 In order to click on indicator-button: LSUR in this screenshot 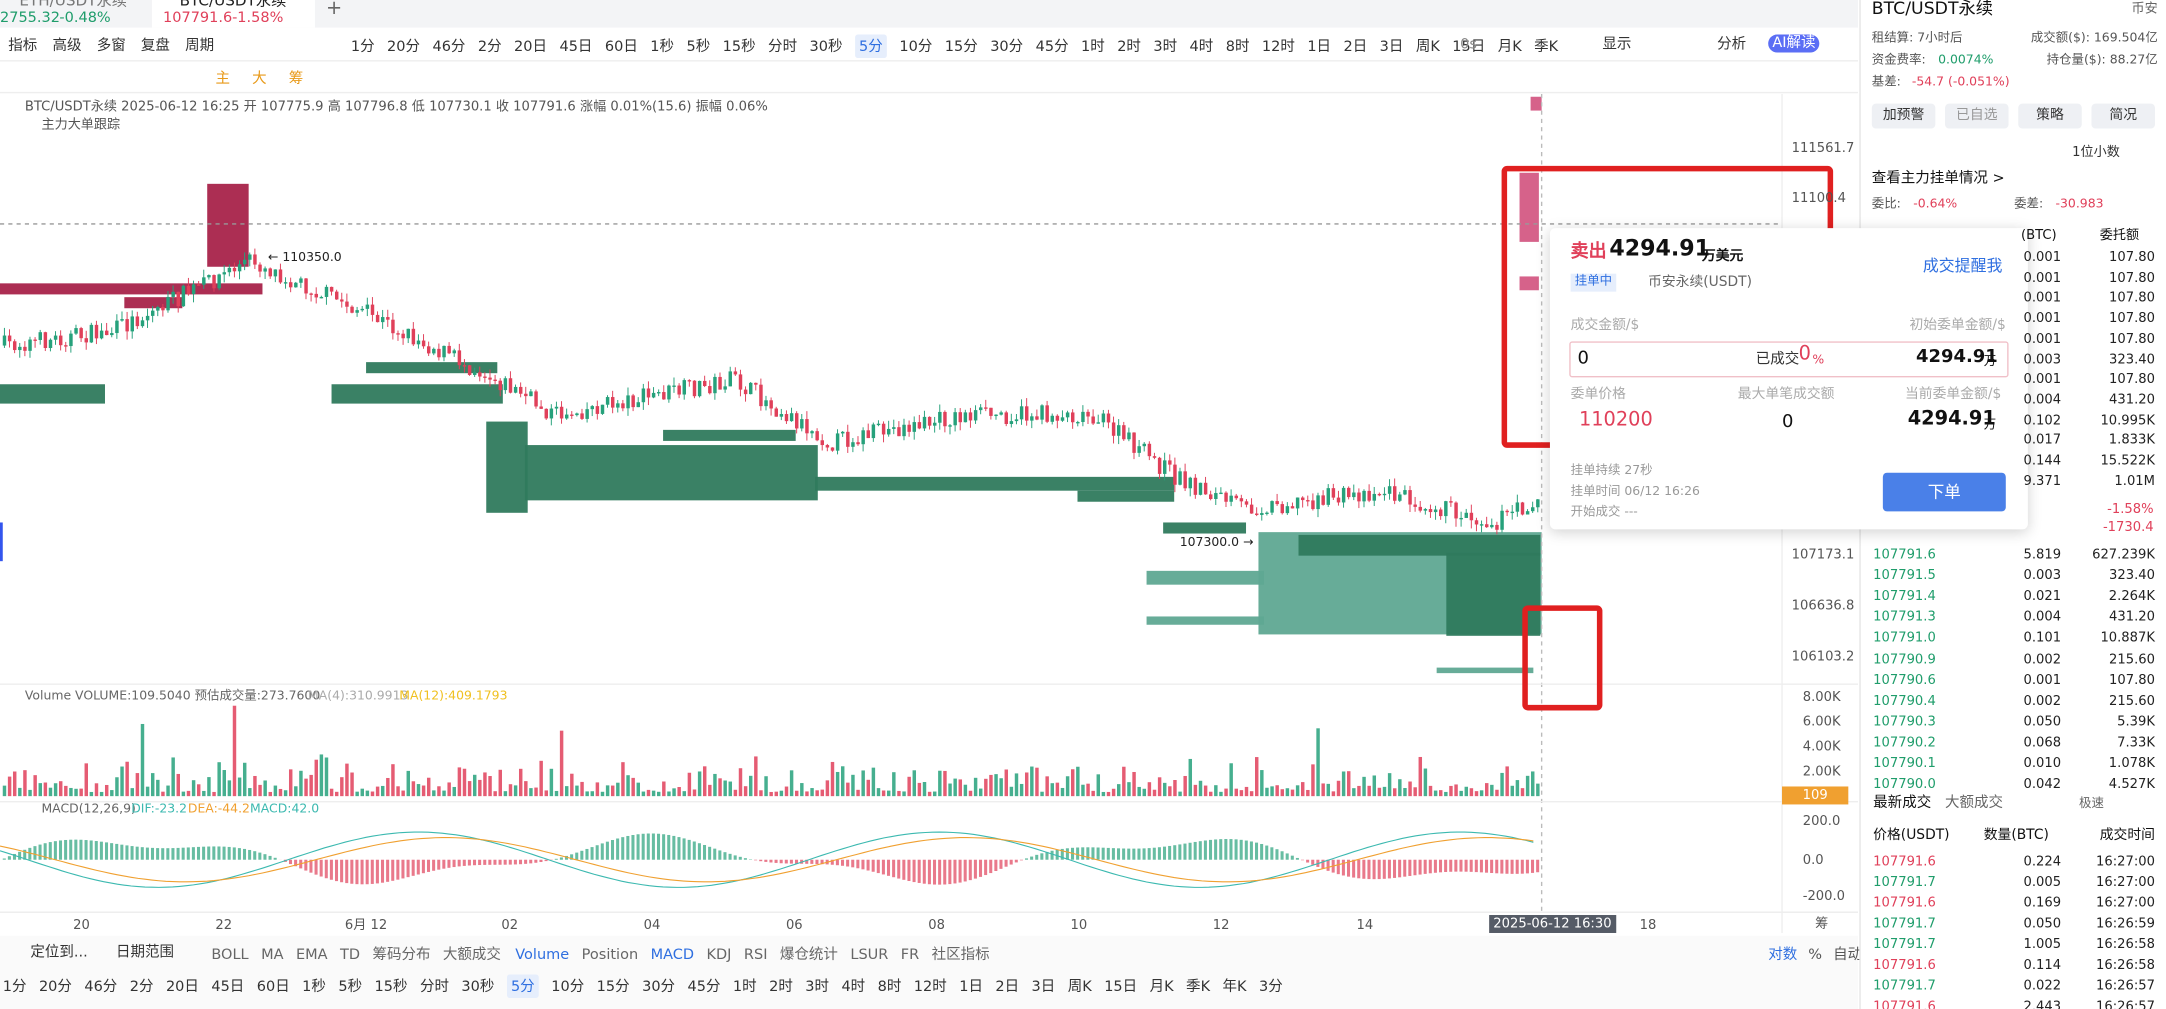, I will do `click(869, 954)`.